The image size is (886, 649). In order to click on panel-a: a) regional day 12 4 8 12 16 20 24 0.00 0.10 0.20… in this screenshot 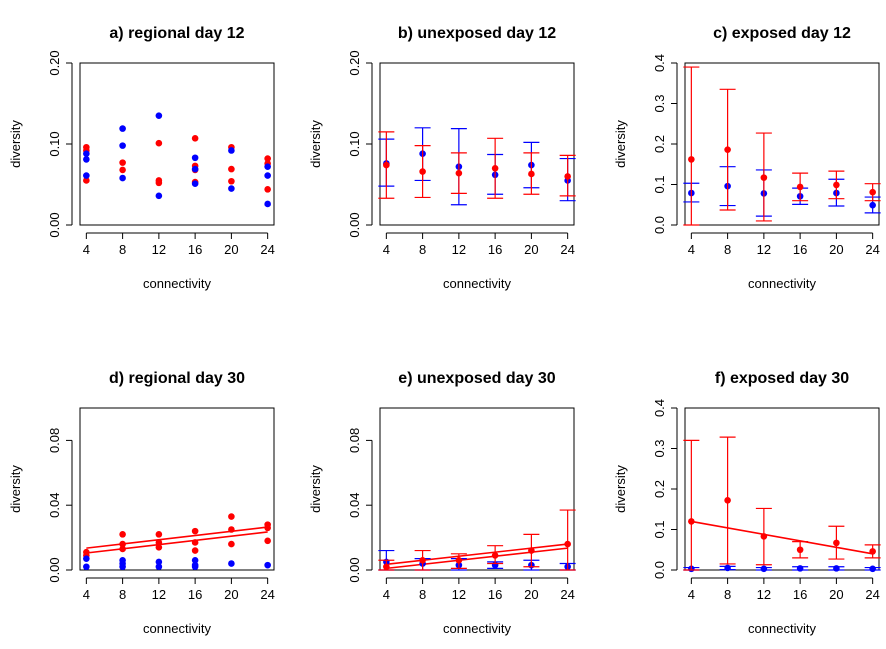, I will do `click(141, 158)`.